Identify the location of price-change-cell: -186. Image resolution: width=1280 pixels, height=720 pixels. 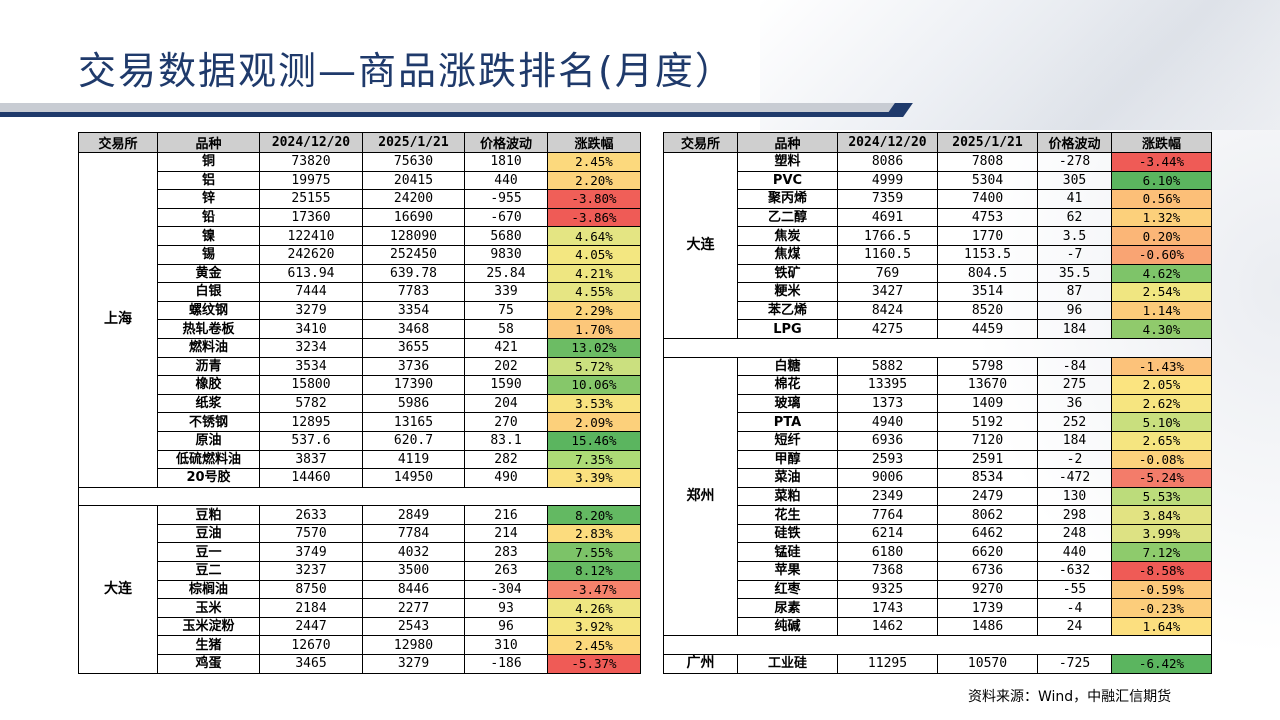
(506, 664).